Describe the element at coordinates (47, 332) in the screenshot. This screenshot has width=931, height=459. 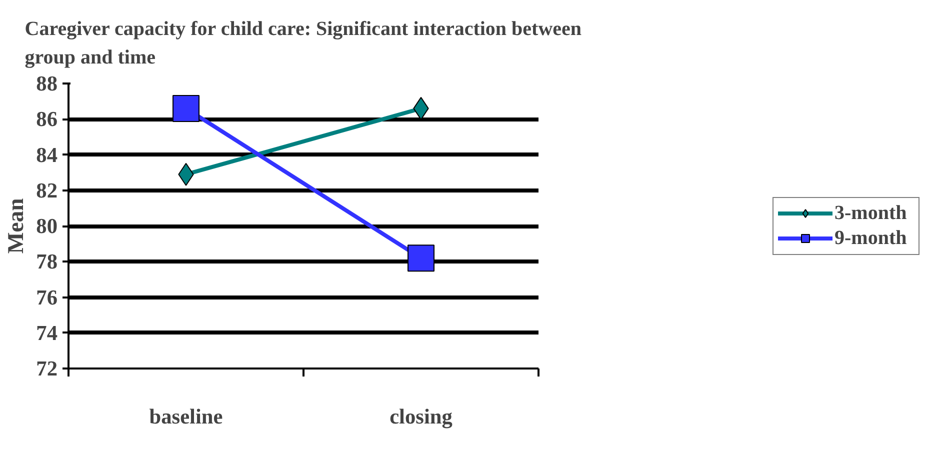
I see `y-tick-label: 74` at that location.